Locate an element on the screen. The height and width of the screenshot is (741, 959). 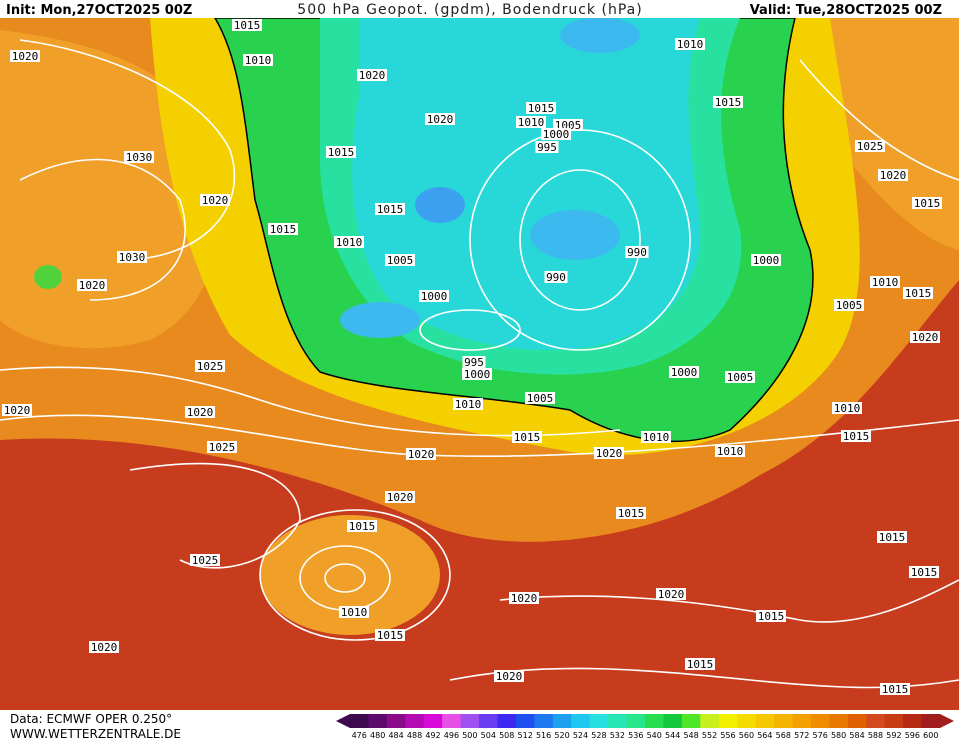
colorbar-arrow is located at coordinates (947, 721).